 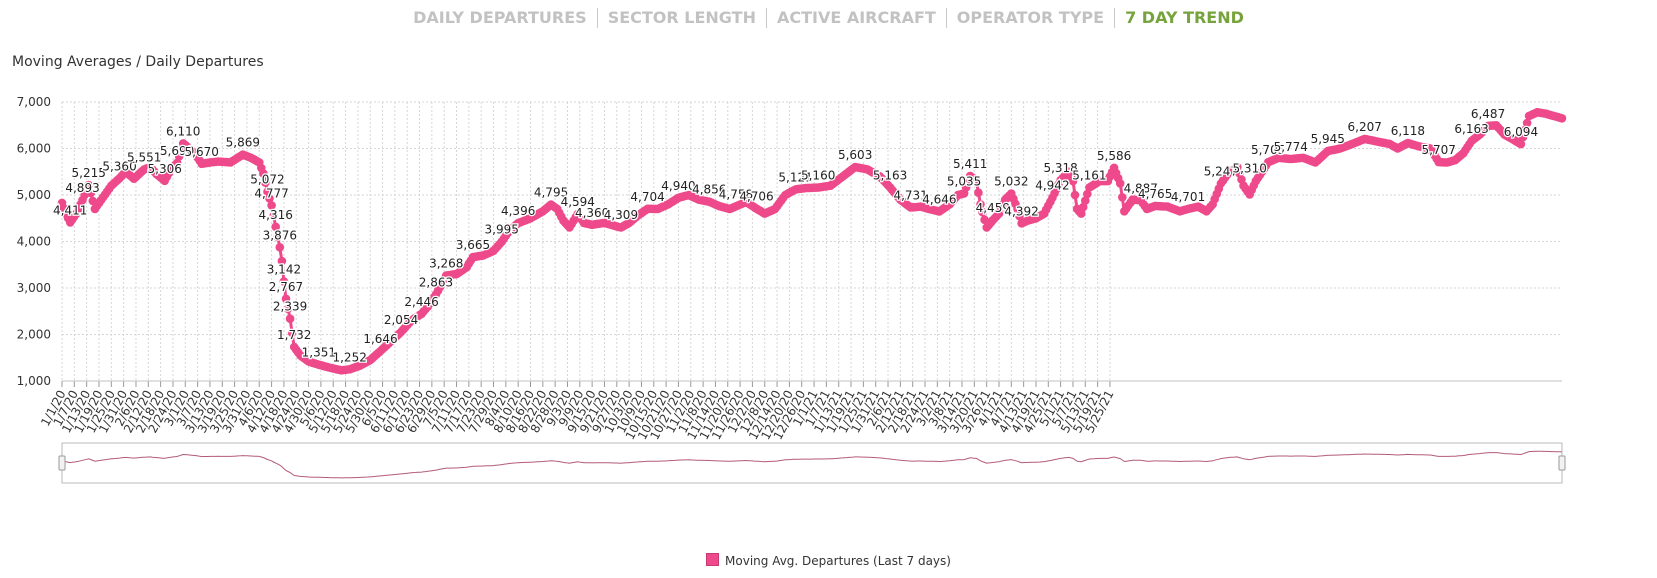 I want to click on navigator-frame, so click(x=812, y=463).